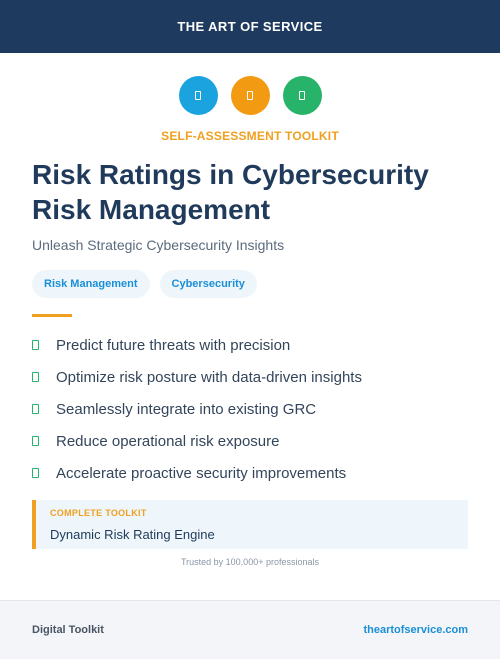 The height and width of the screenshot is (659, 500). Describe the element at coordinates (208, 284) in the screenshot. I see `tag-cybersecurity: Cybersecurity` at that location.